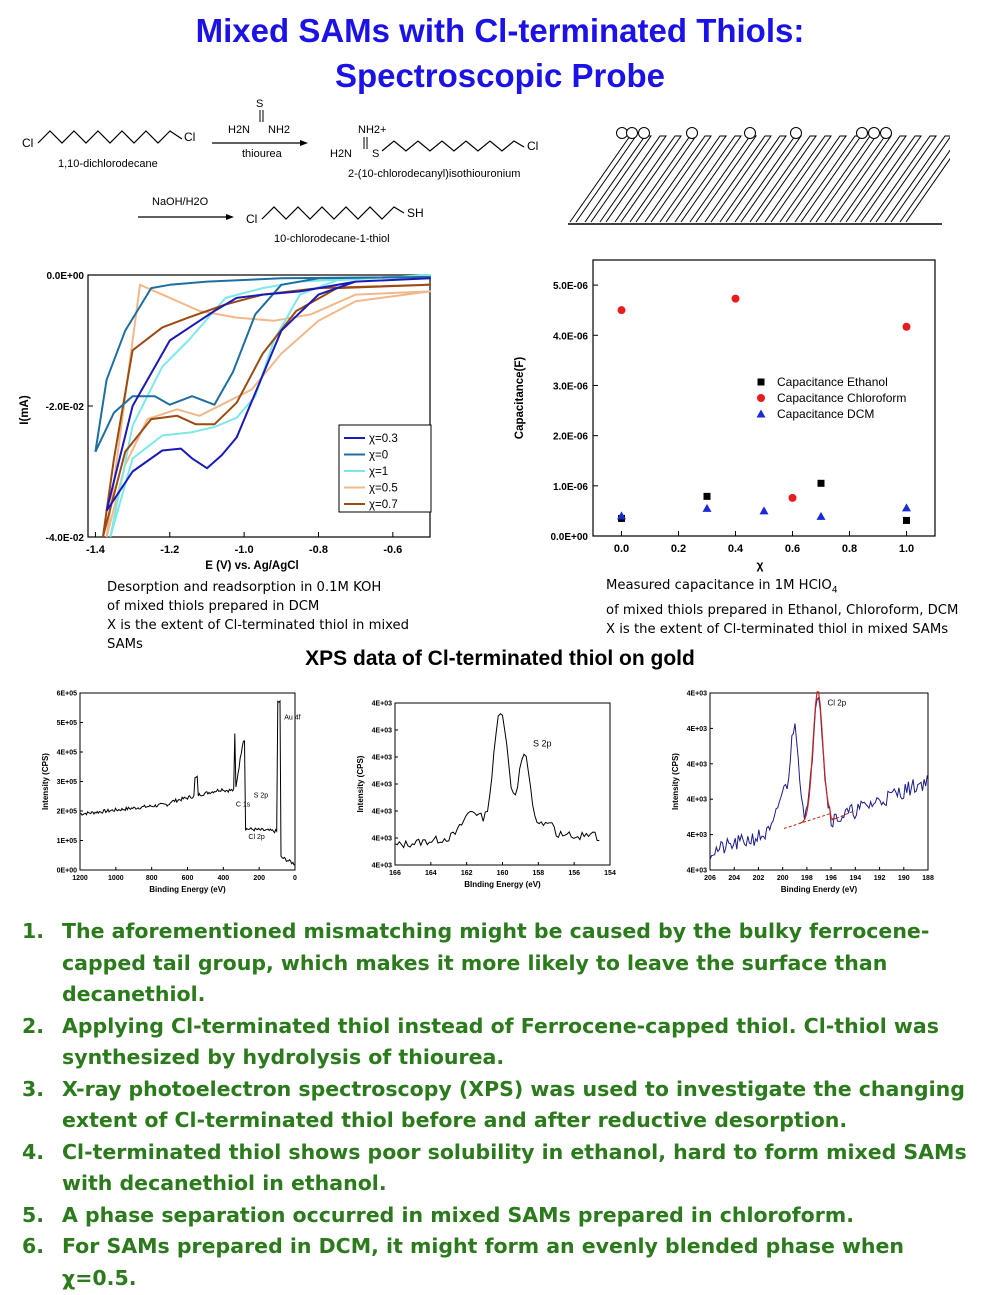  Describe the element at coordinates (223, 878) in the screenshot. I see `xps-x-tick-label: 400` at that location.